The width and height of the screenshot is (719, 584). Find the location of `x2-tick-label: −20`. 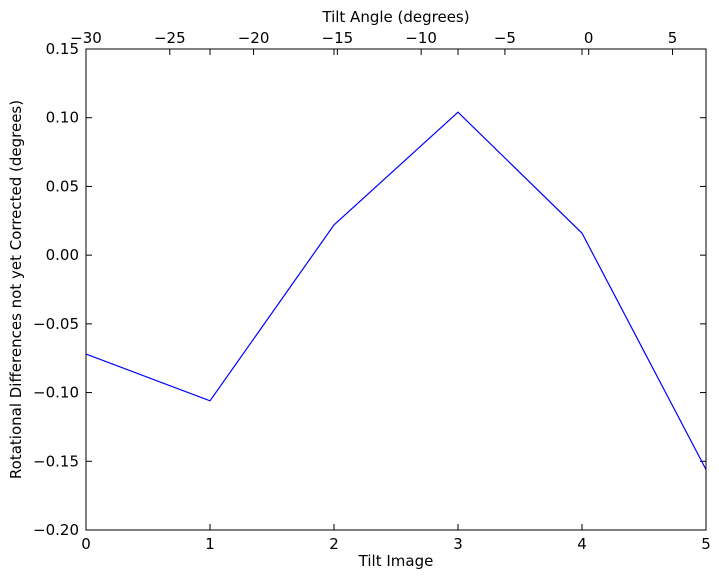

x2-tick-label: −20 is located at coordinates (254, 38).